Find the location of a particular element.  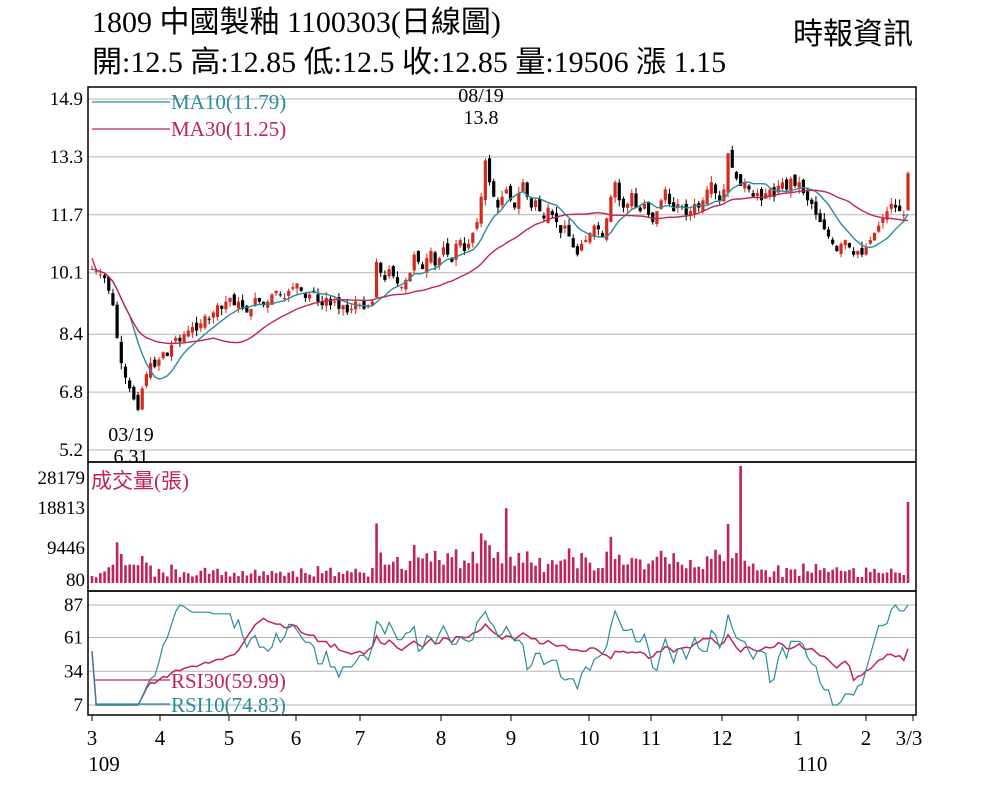

volume-y-tick: 18813 is located at coordinates (62, 508).